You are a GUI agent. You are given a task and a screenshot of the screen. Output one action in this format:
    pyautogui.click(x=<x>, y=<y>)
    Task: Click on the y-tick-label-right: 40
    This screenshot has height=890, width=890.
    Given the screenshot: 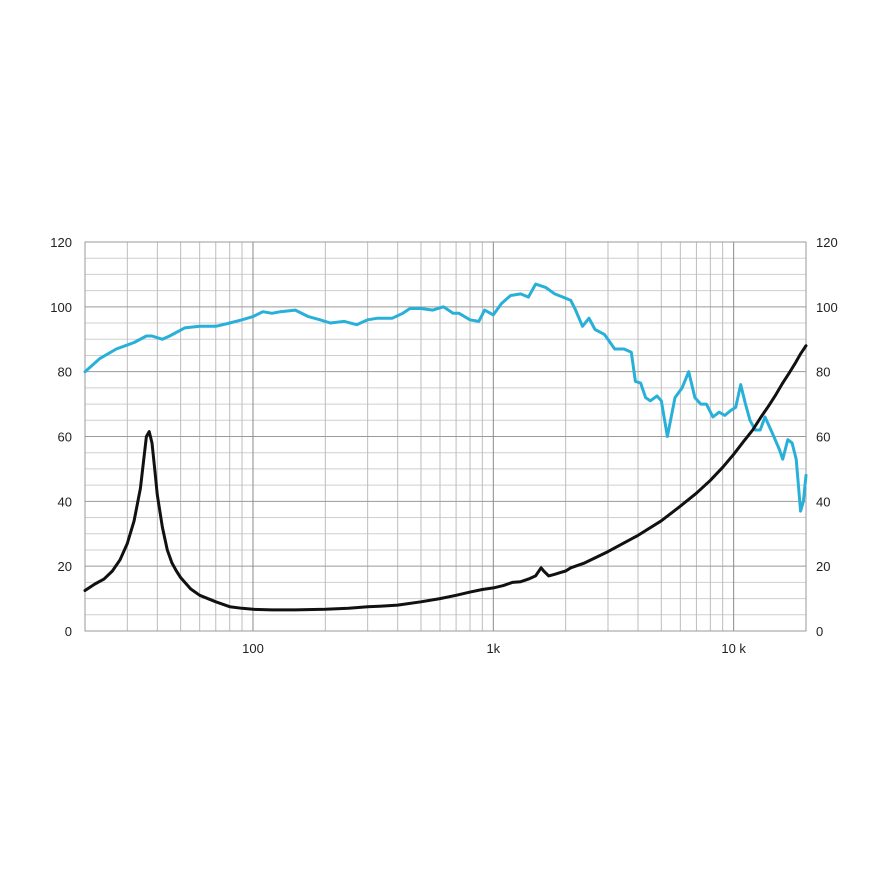 What is the action you would take?
    pyautogui.click(x=823, y=501)
    